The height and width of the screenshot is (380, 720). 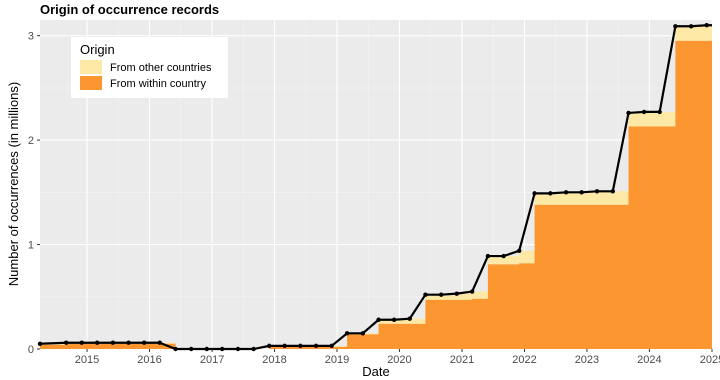 What do you see at coordinates (587, 360) in the screenshot?
I see `x-tick-label: 2023` at bounding box center [587, 360].